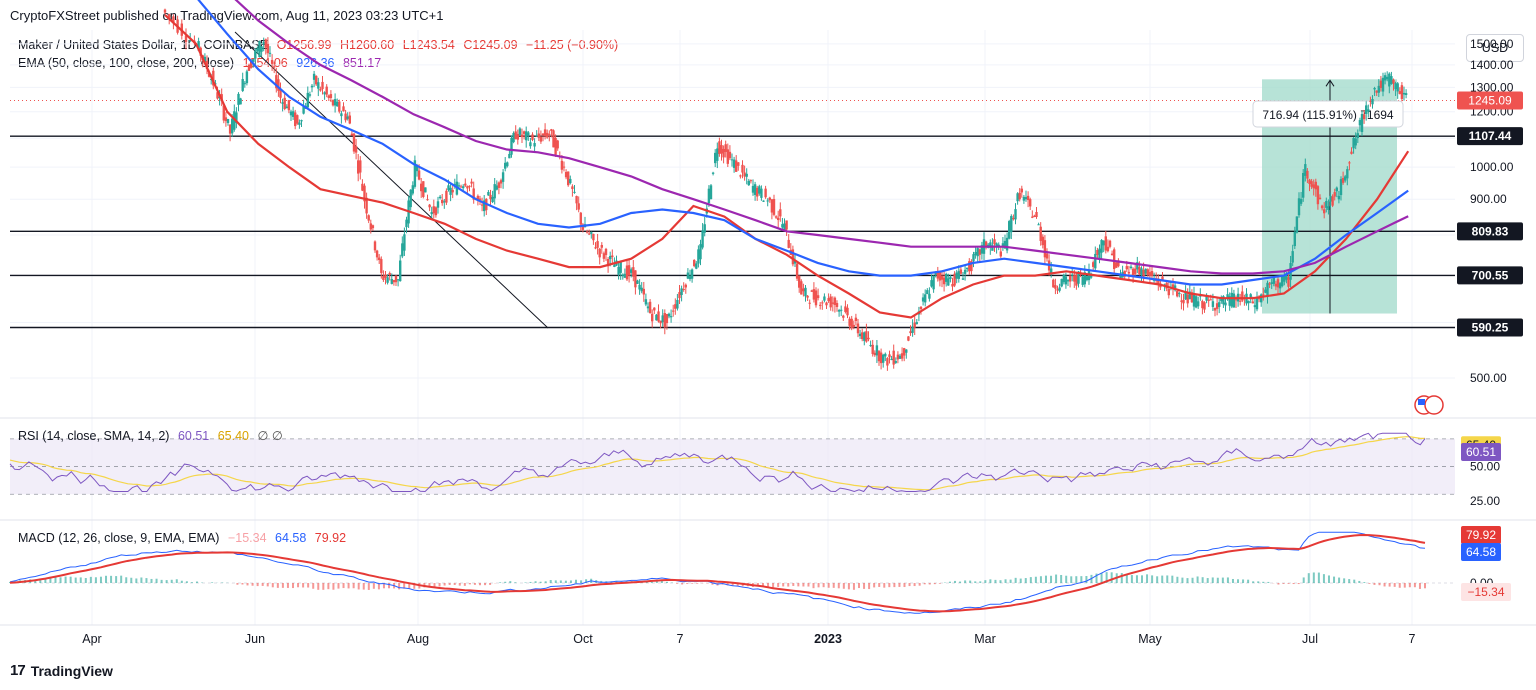 Image resolution: width=1536 pixels, height=690 pixels. What do you see at coordinates (94, 436) in the screenshot?
I see `rsi-label: RSI (14, close, SMA, 14, 2)` at bounding box center [94, 436].